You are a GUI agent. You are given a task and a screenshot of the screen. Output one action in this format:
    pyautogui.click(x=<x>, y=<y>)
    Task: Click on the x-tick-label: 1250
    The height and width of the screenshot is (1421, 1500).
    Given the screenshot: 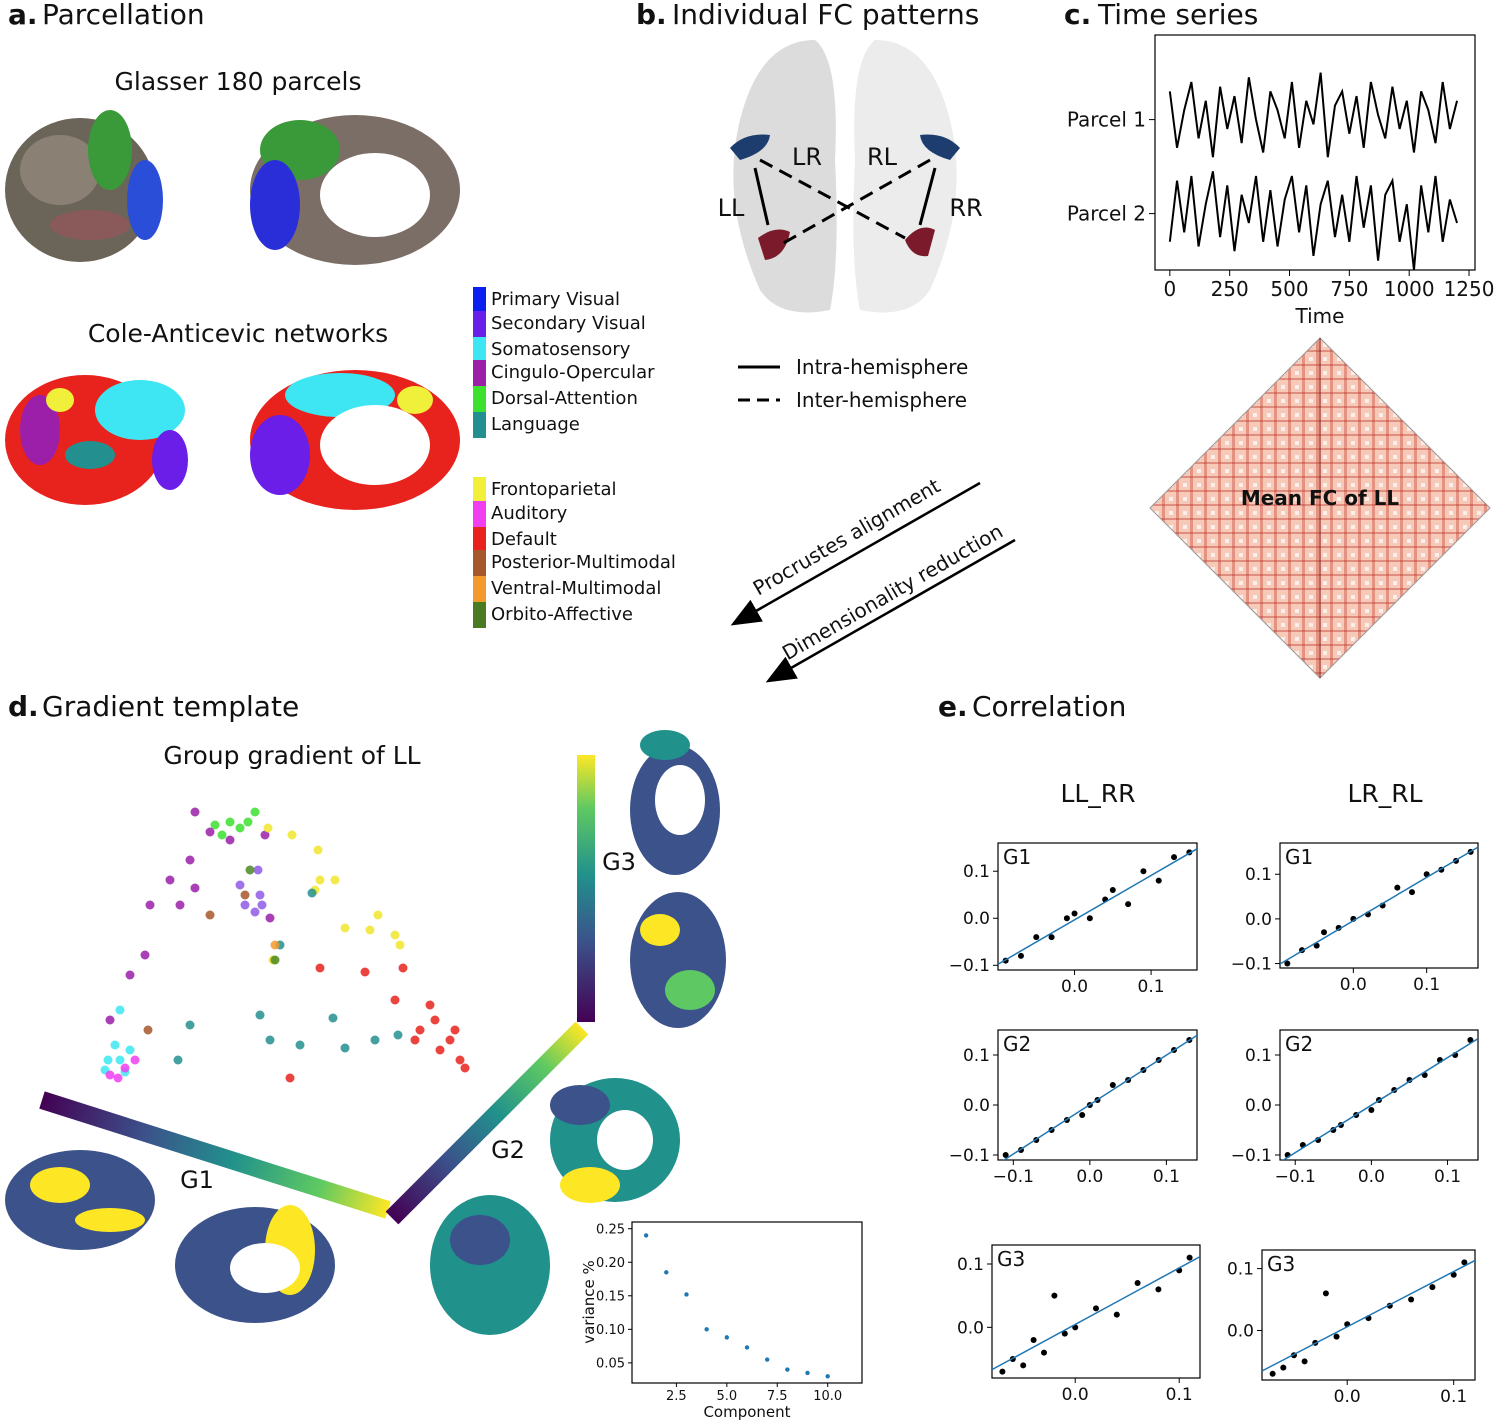 What is the action you would take?
    pyautogui.click(x=1469, y=289)
    